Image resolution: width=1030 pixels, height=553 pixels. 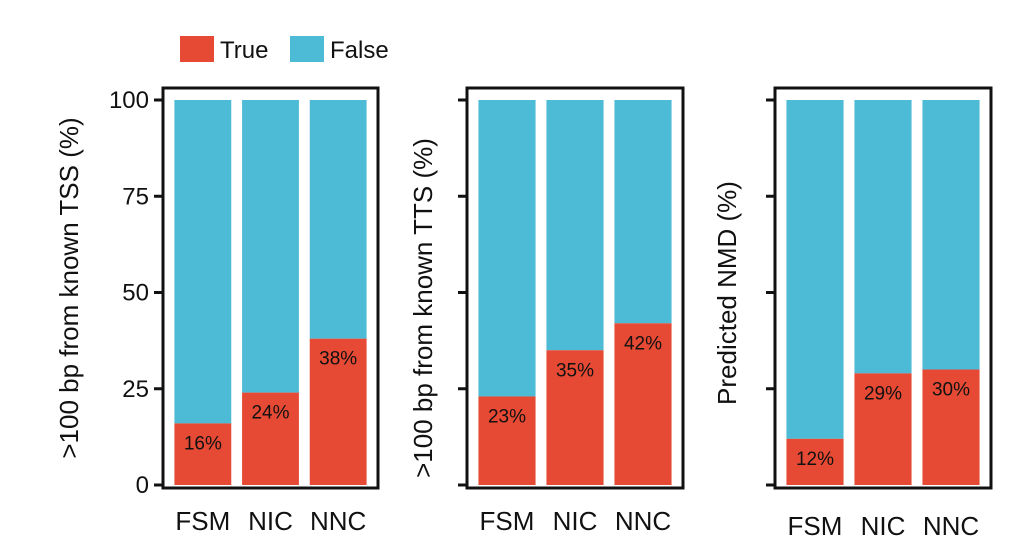 I want to click on data-label-nic: 35%, so click(x=575, y=370).